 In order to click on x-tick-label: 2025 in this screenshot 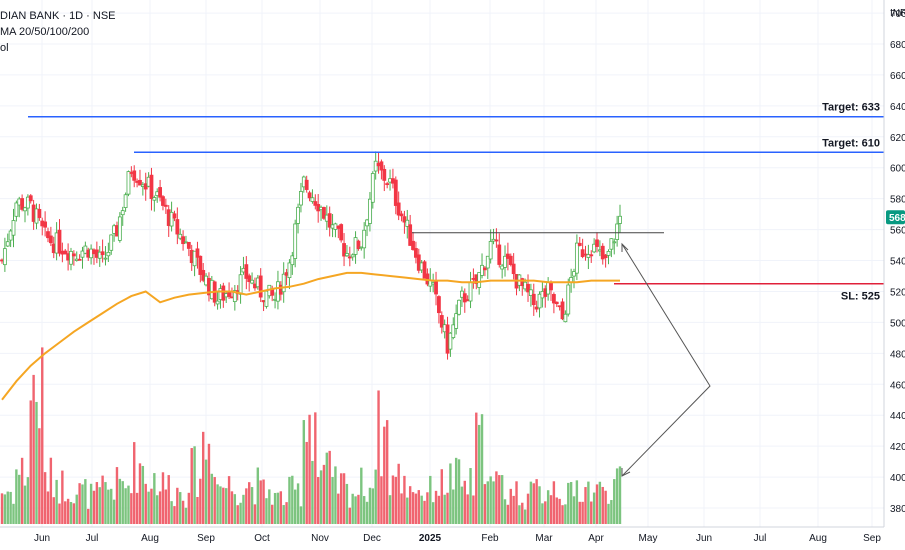, I will do `click(430, 538)`.